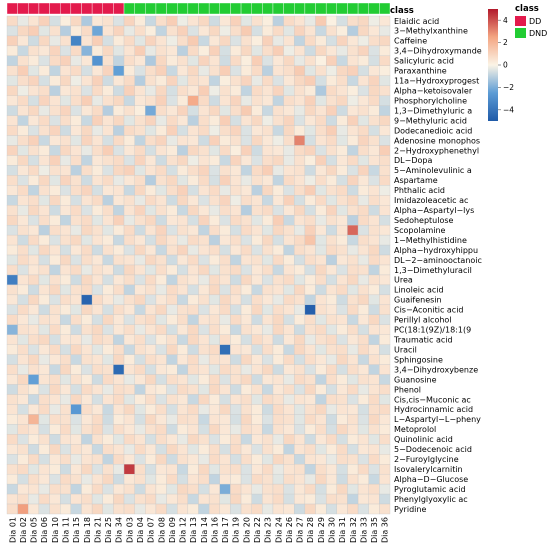 This screenshot has width=550, height=545. I want to click on column-label: Dia 03, so click(129, 530).